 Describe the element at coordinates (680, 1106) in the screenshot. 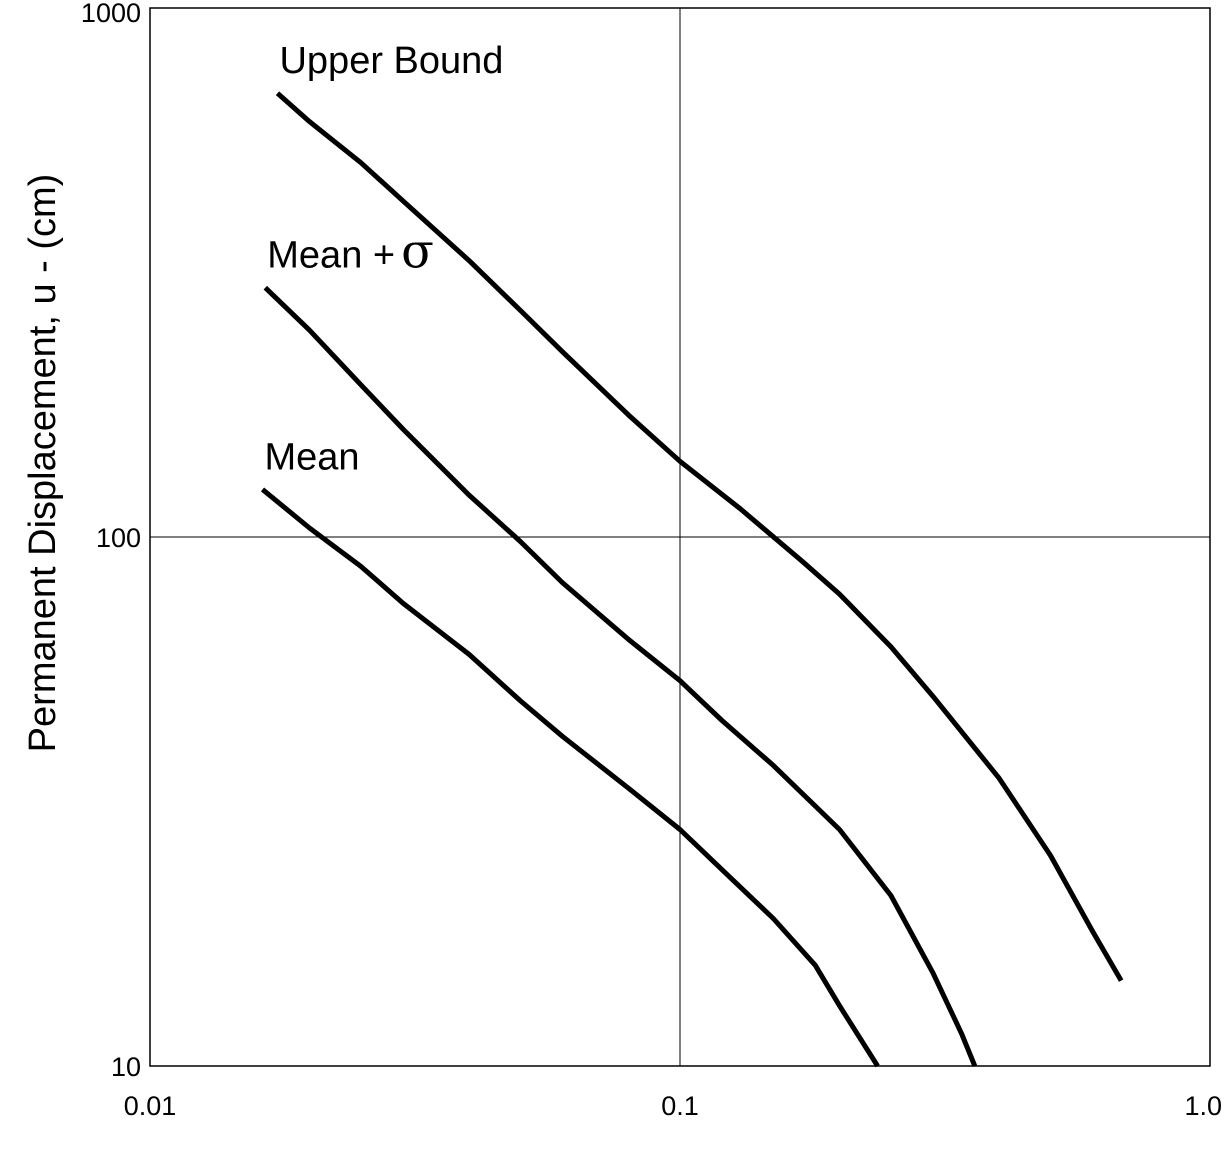

I see `x-tick-label-0-1: 0.1` at that location.